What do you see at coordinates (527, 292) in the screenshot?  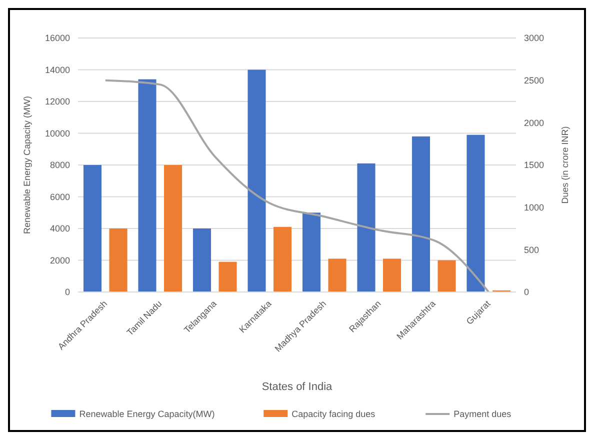 I see `y2-tick-label: 0` at bounding box center [527, 292].